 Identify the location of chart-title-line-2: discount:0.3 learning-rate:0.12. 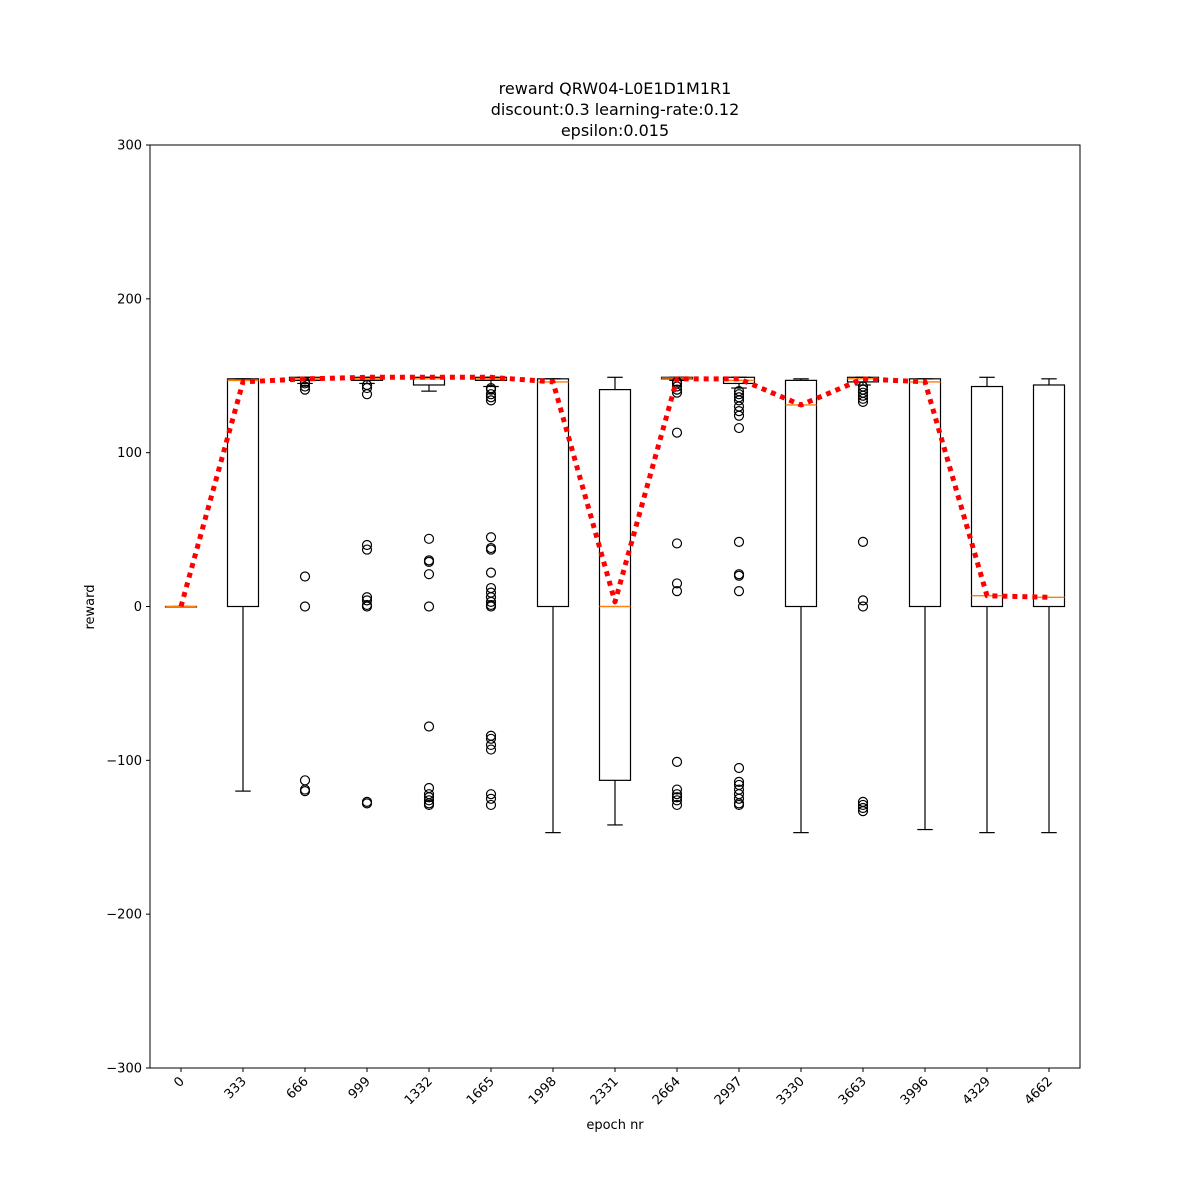
(615, 109).